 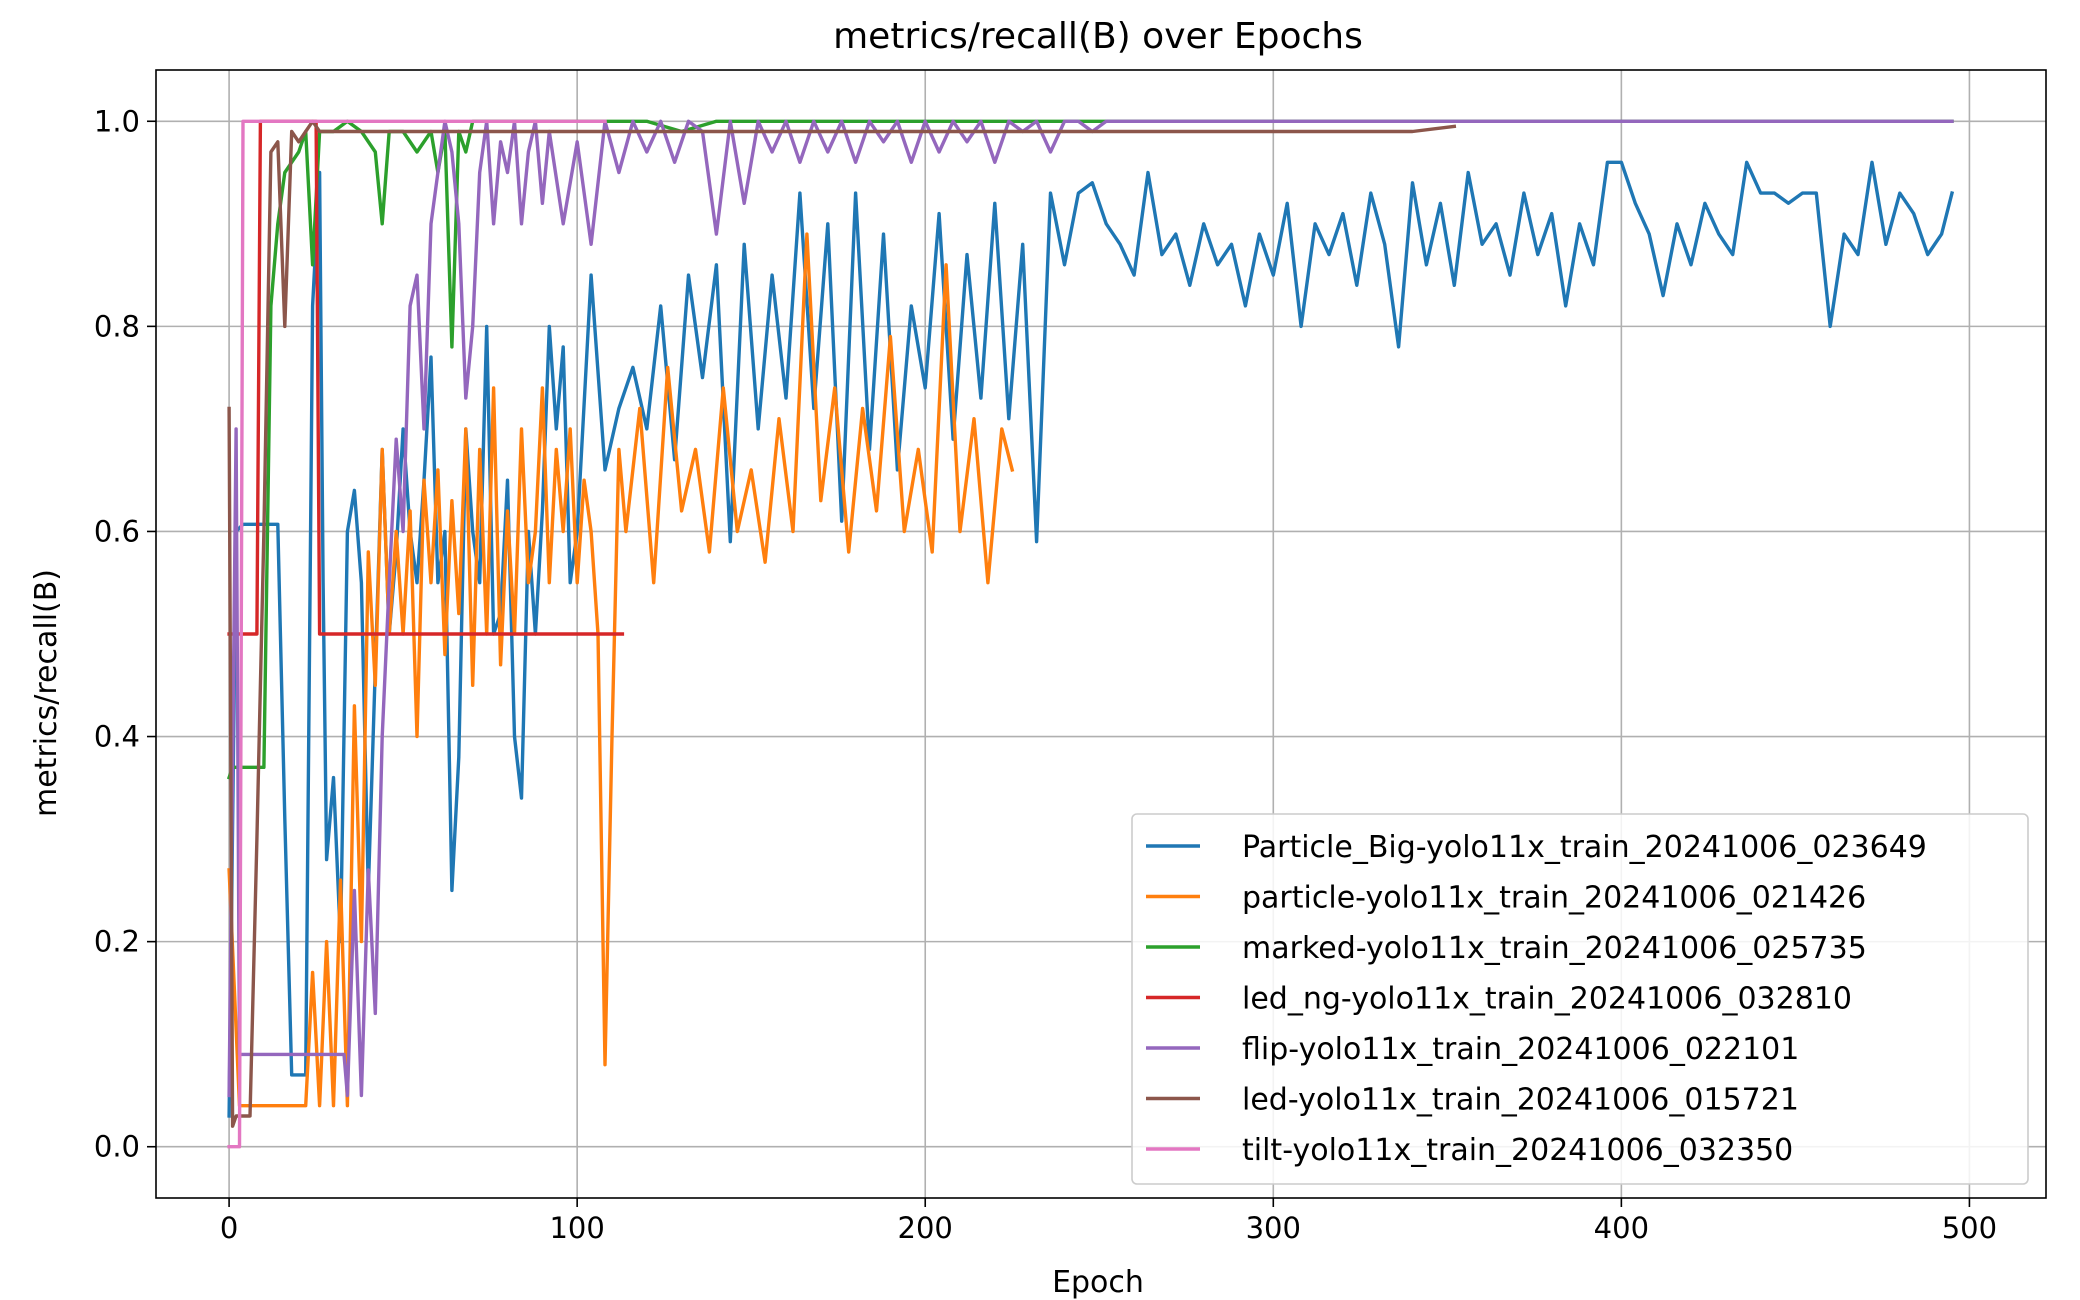 What do you see at coordinates (925, 1228) in the screenshot?
I see `x-tick-label: 200` at bounding box center [925, 1228].